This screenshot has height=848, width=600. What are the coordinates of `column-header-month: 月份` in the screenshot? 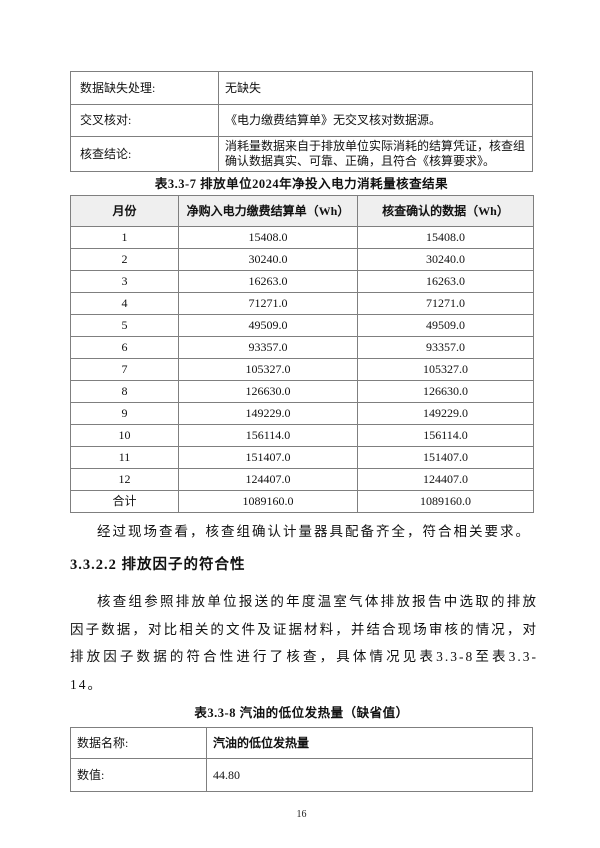 It's located at (124, 211).